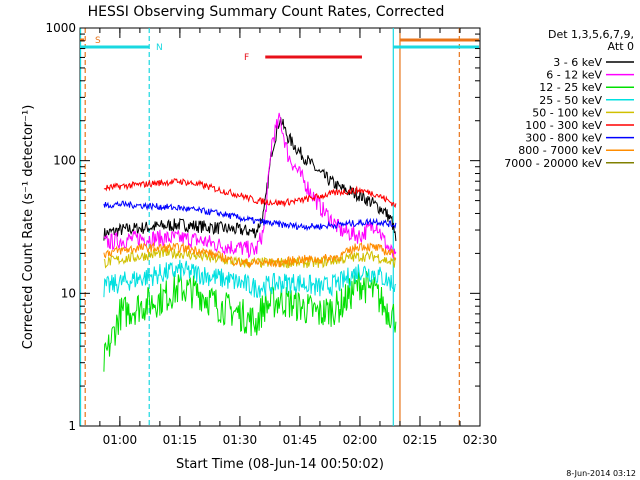 The width and height of the screenshot is (640, 480). I want to click on x-tick-label: 01:15, so click(180, 440).